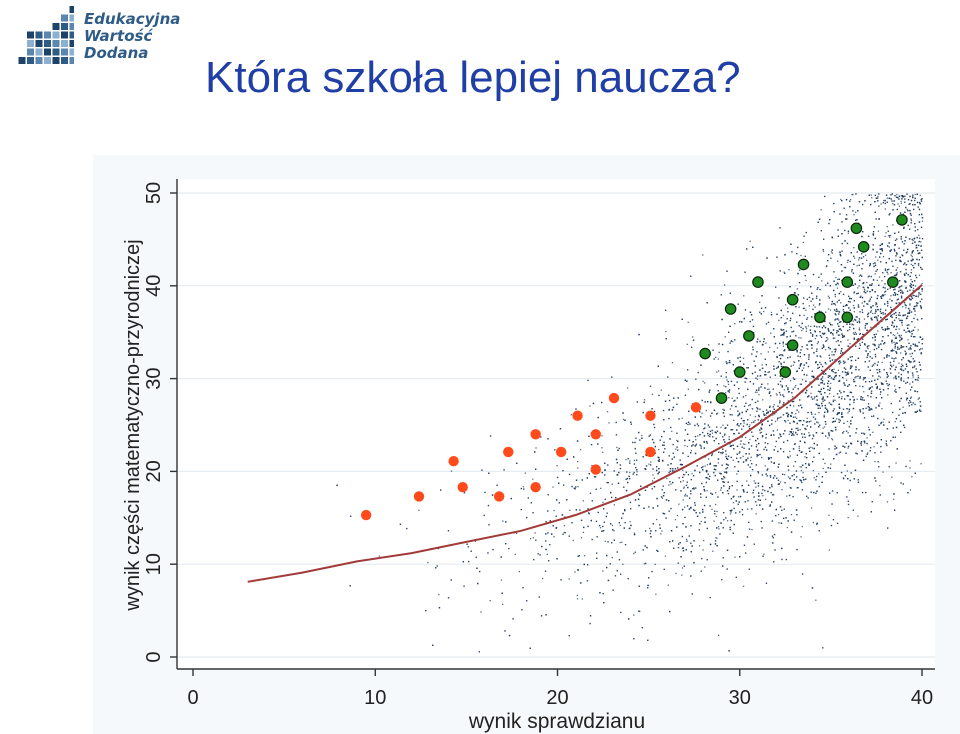 The image size is (960, 734). Describe the element at coordinates (132, 19) in the screenshot. I see `logo-line-1: Edukacyjna` at that location.